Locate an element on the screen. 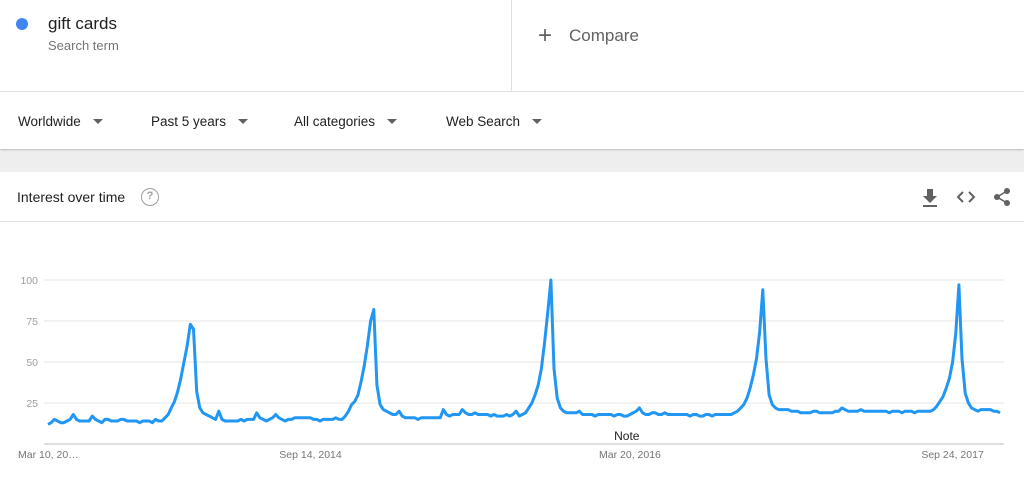 The height and width of the screenshot is (486, 1024). embed-code-icon is located at coordinates (966, 197).